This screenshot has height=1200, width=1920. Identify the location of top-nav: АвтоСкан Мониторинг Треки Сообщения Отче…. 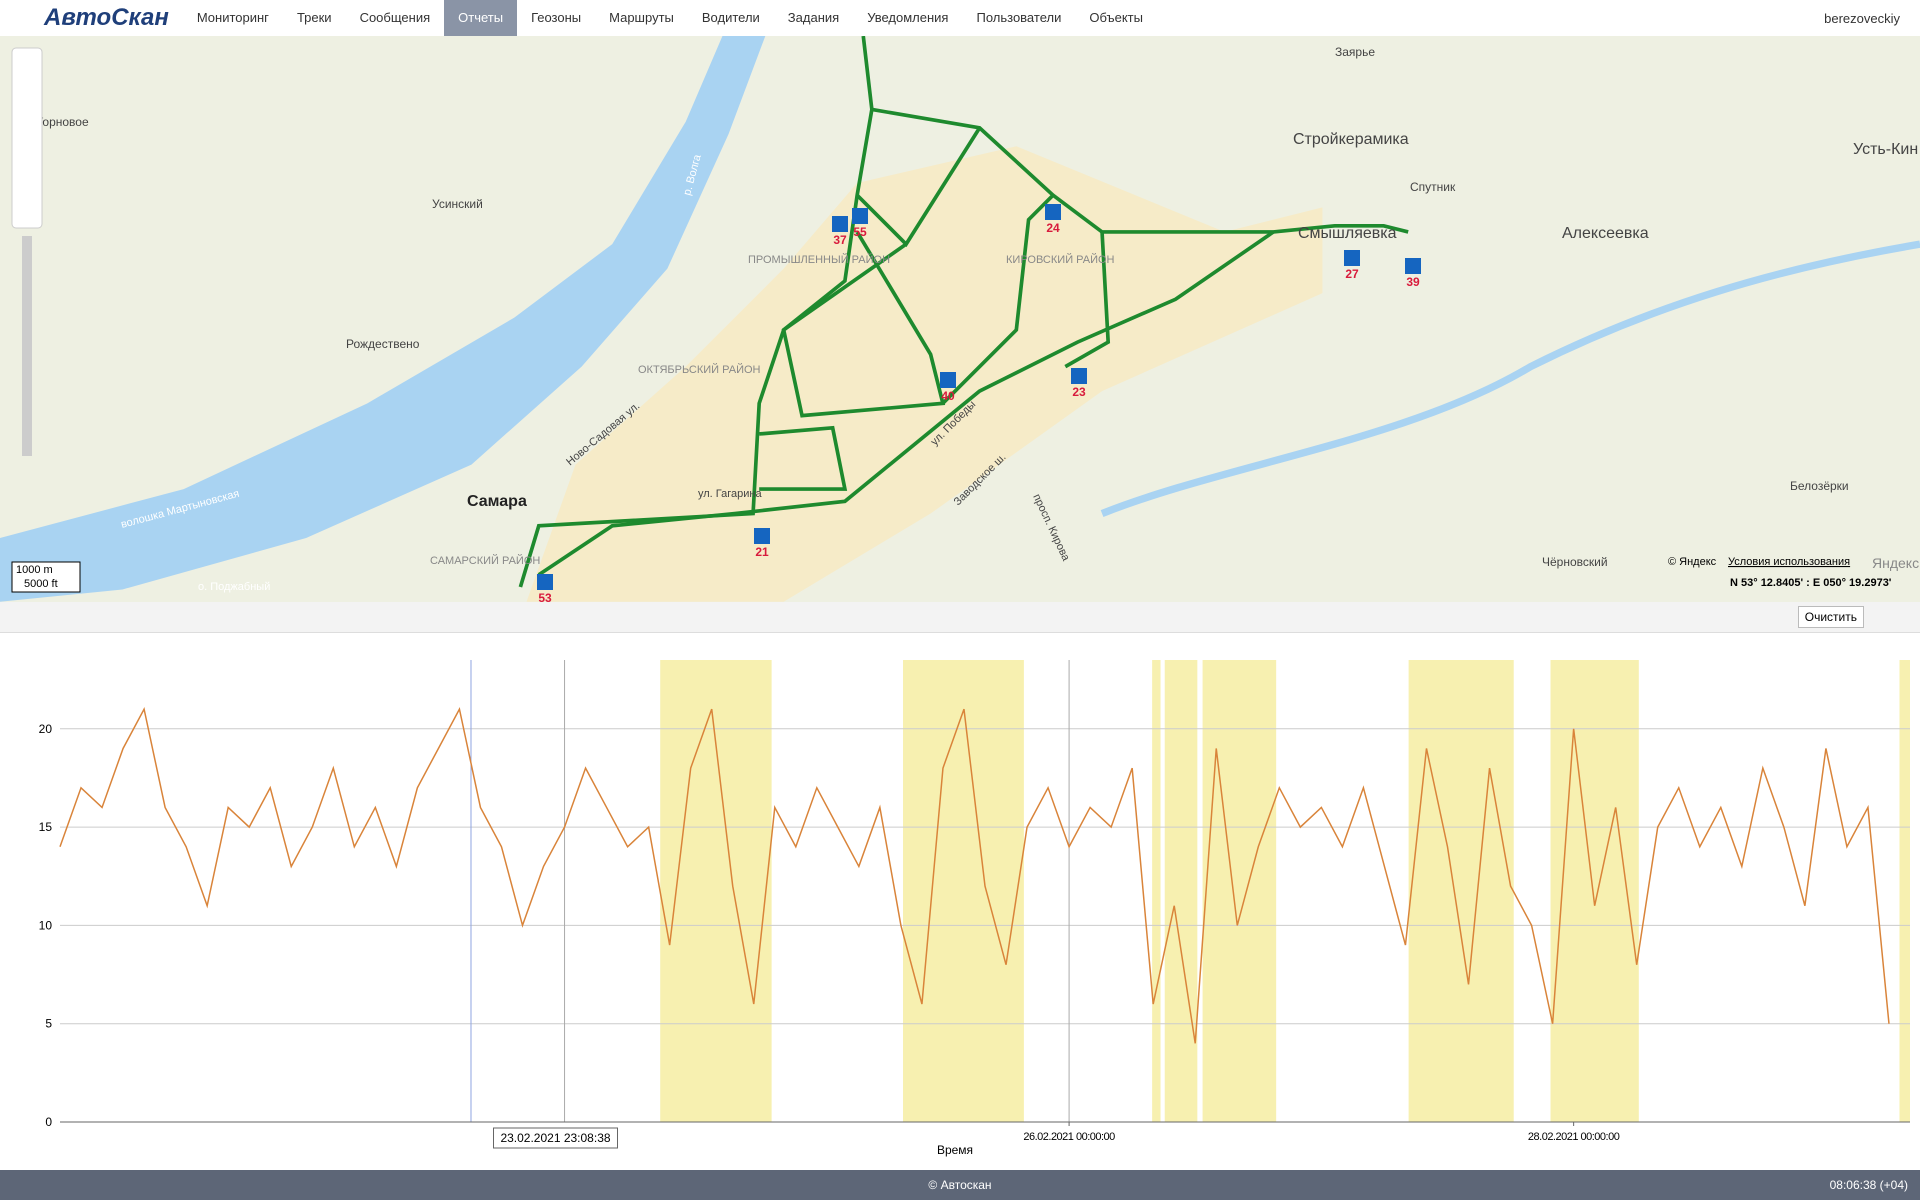
(960, 18).